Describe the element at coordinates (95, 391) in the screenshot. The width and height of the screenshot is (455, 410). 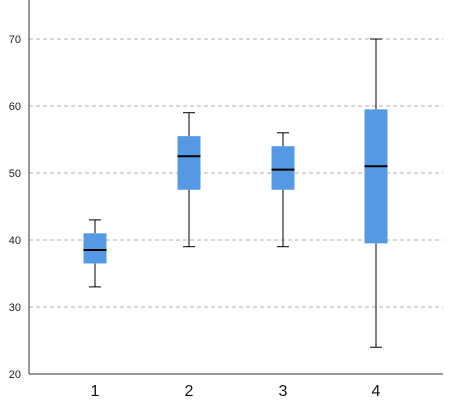
I see `x-tick-label-1: 1` at that location.